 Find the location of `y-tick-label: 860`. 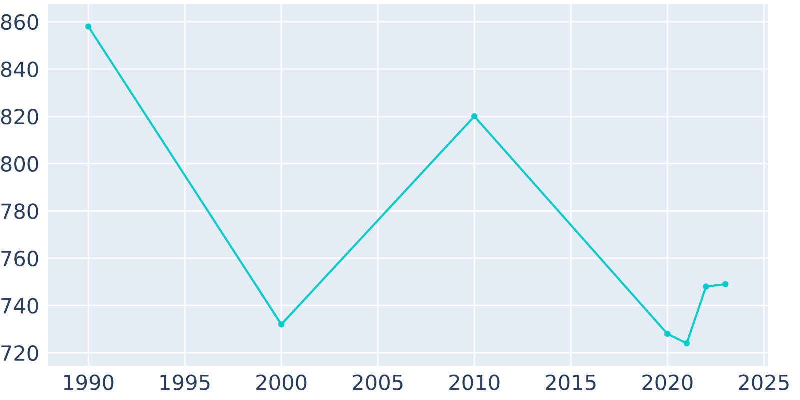

y-tick-label: 860 is located at coordinates (19, 22).